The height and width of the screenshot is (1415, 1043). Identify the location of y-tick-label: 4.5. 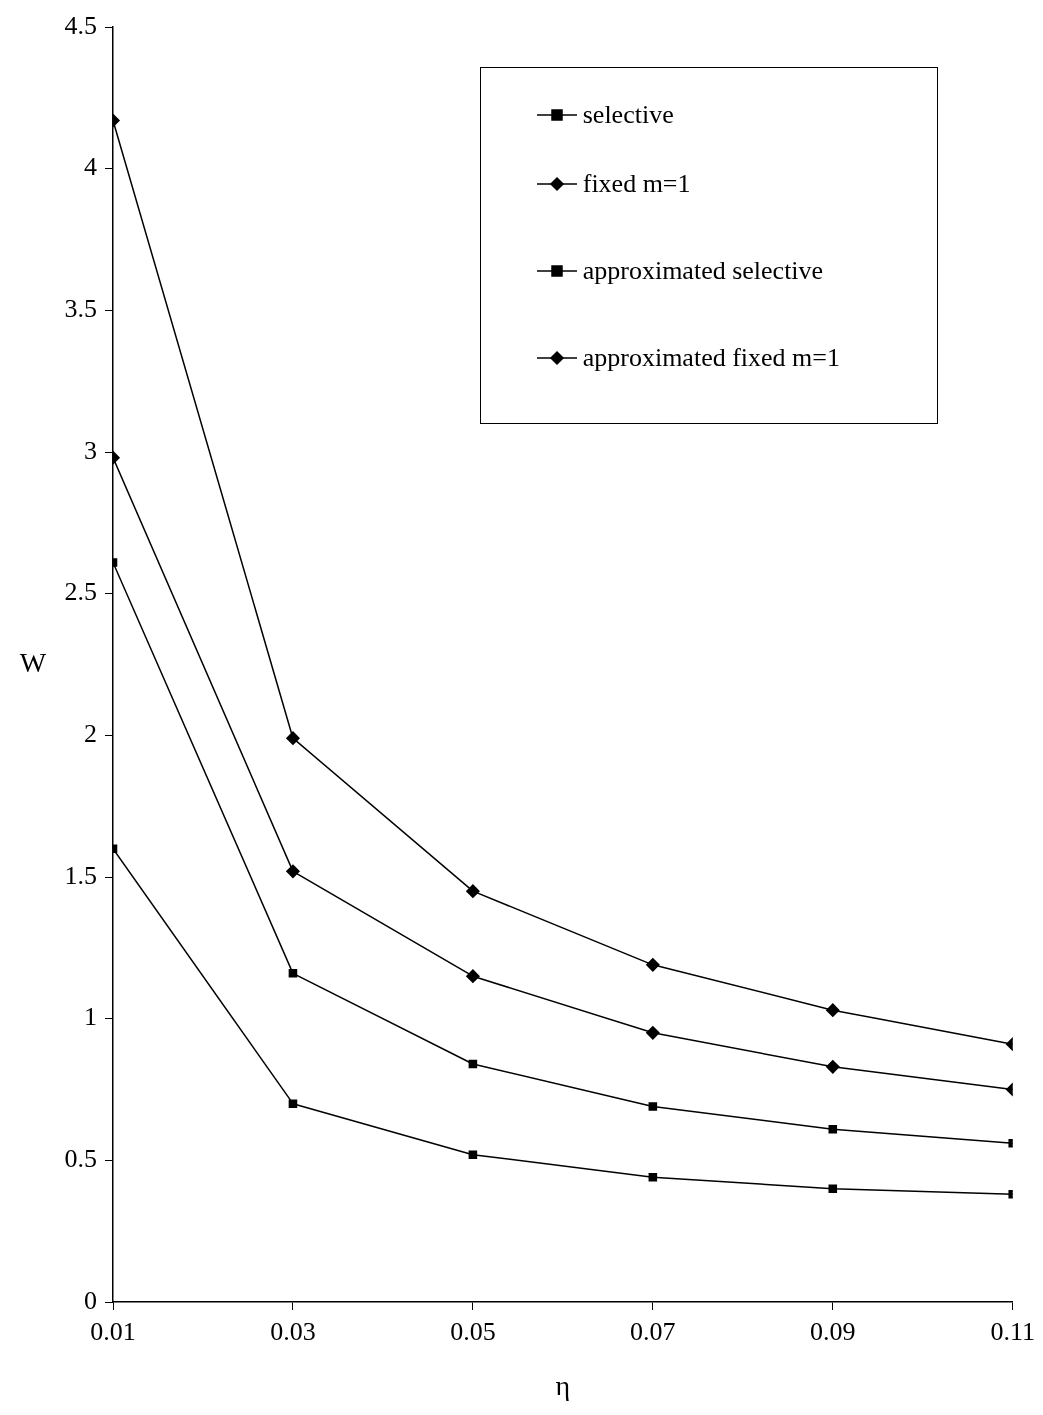
(80, 25).